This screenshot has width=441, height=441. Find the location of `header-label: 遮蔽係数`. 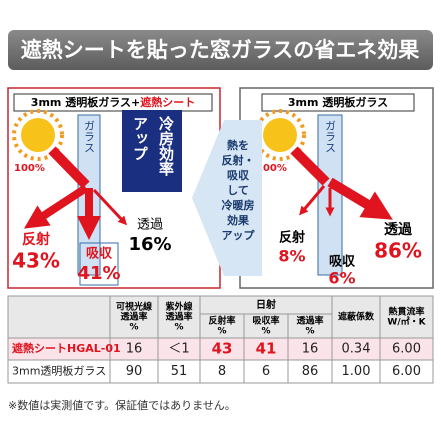

header-label: 遮蔽係数 is located at coordinates (356, 317).